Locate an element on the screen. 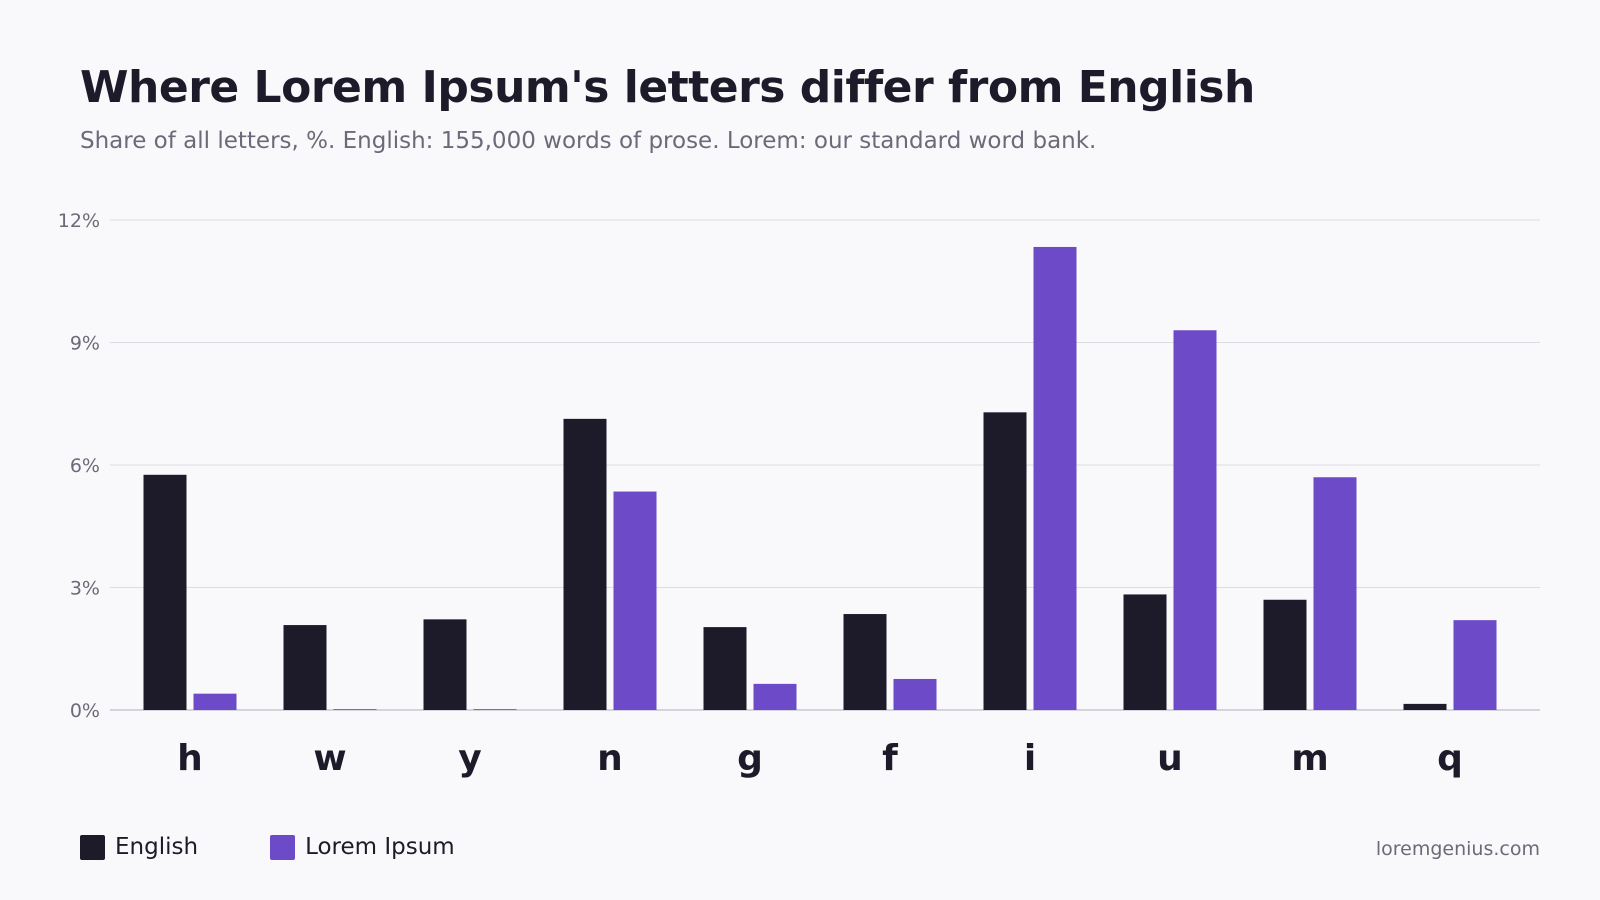 Image resolution: width=1600 pixels, height=900 pixels. legend-item-english: English is located at coordinates (139, 847).